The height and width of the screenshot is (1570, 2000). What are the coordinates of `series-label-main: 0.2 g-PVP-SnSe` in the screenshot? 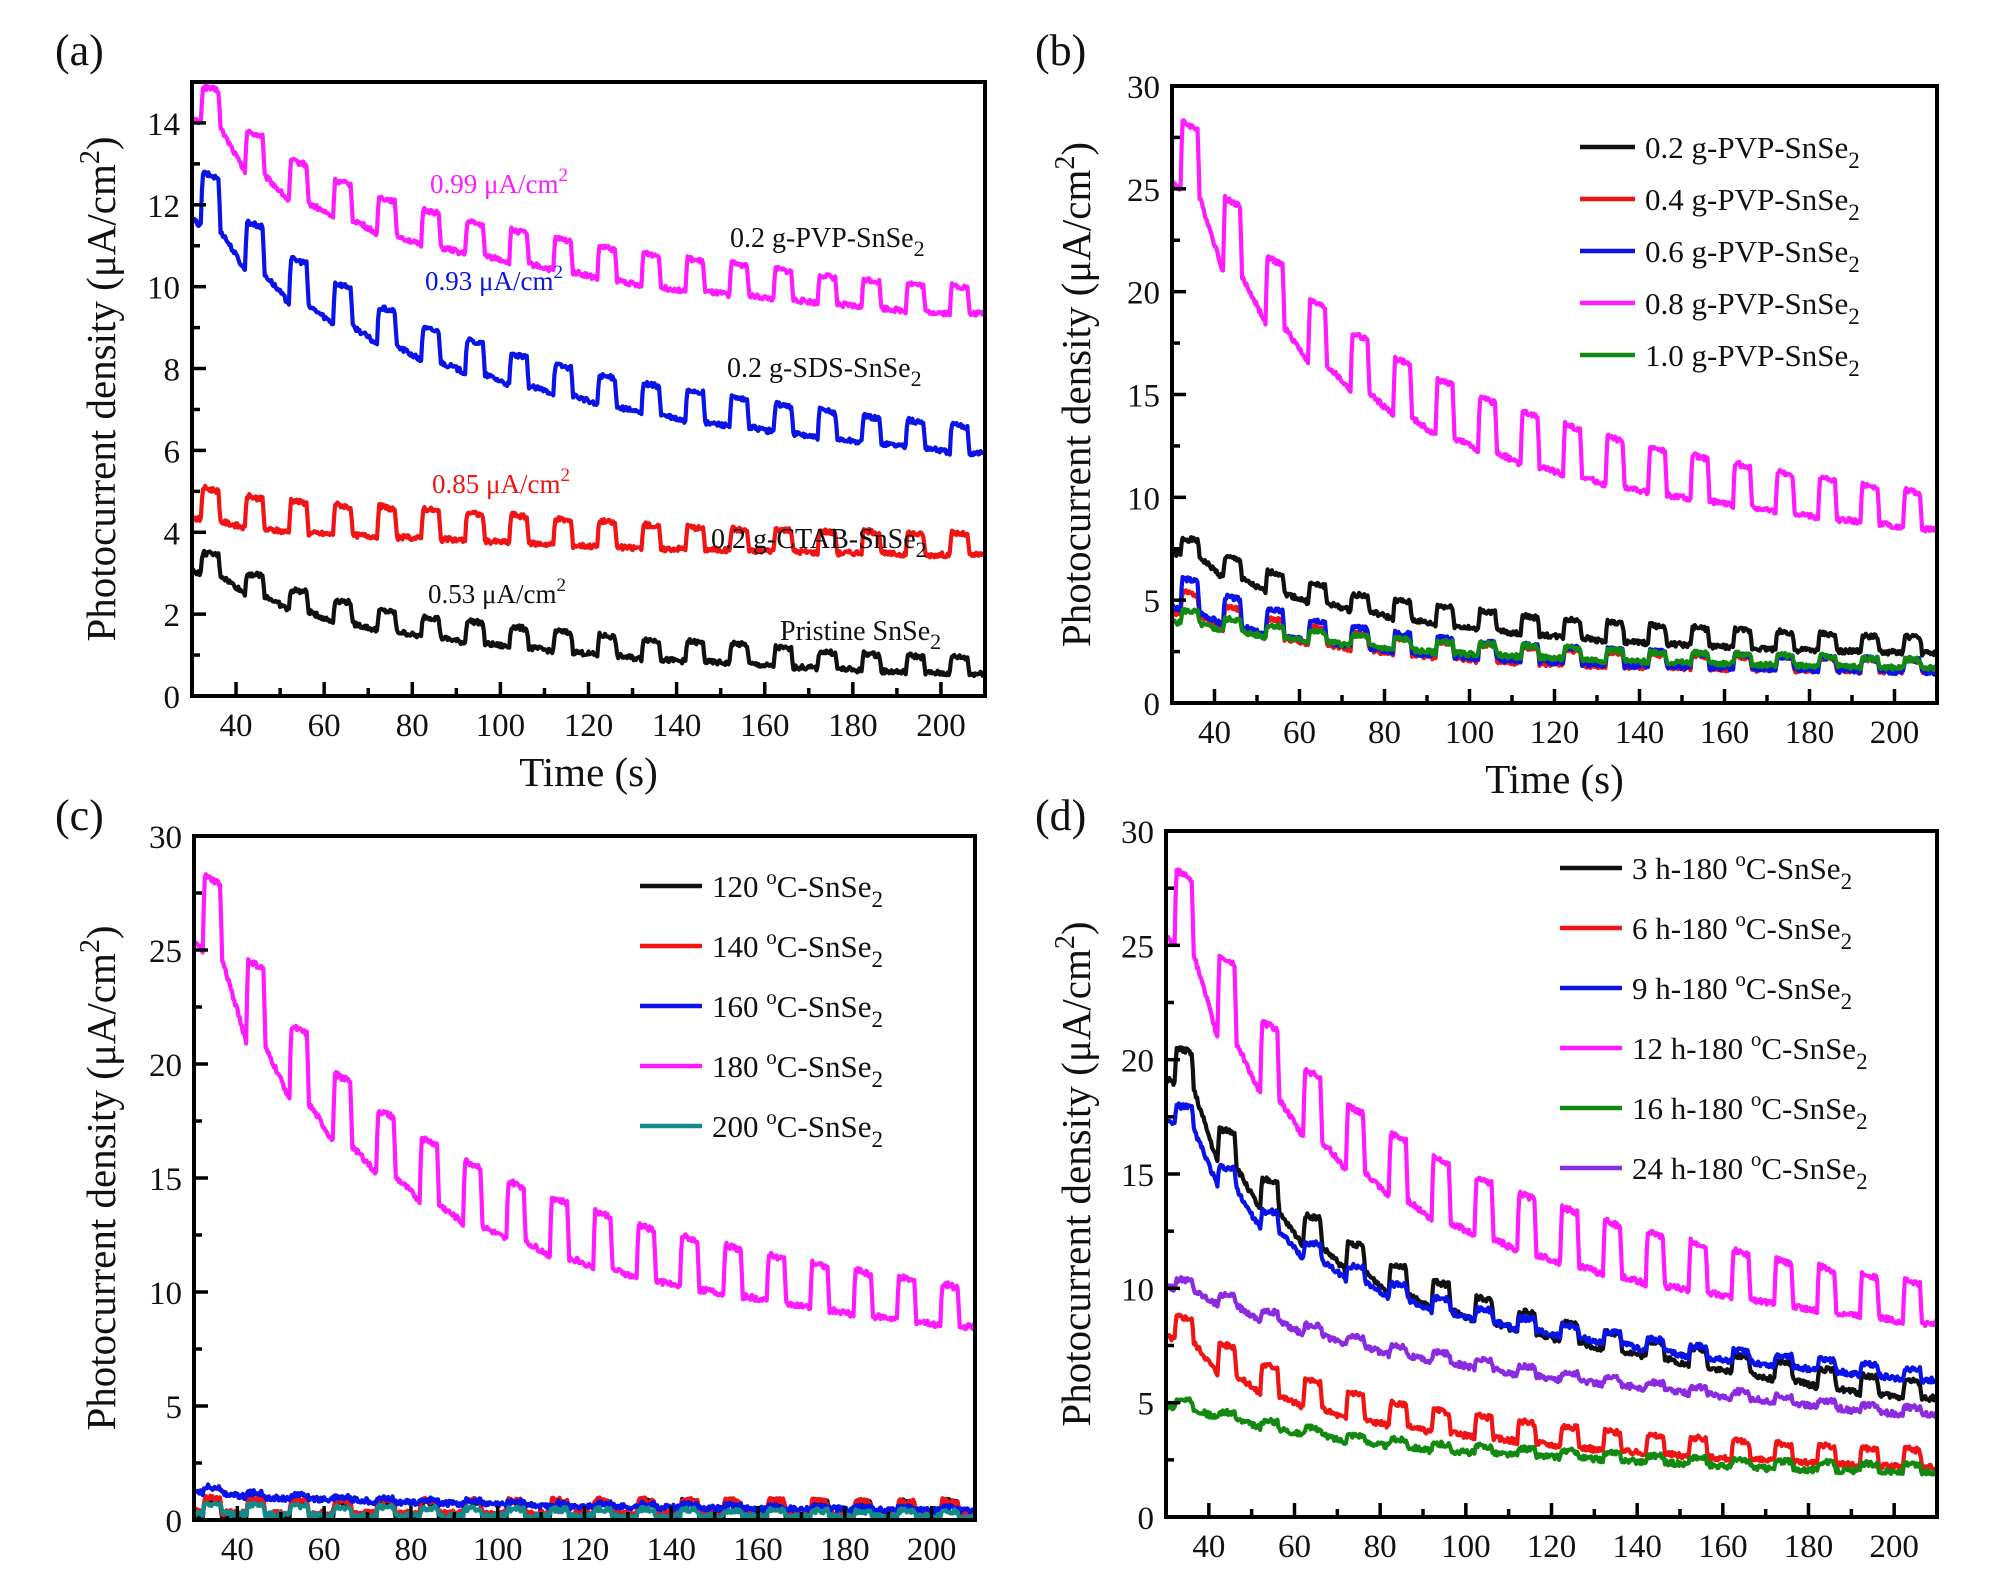 It's located at (822, 238).